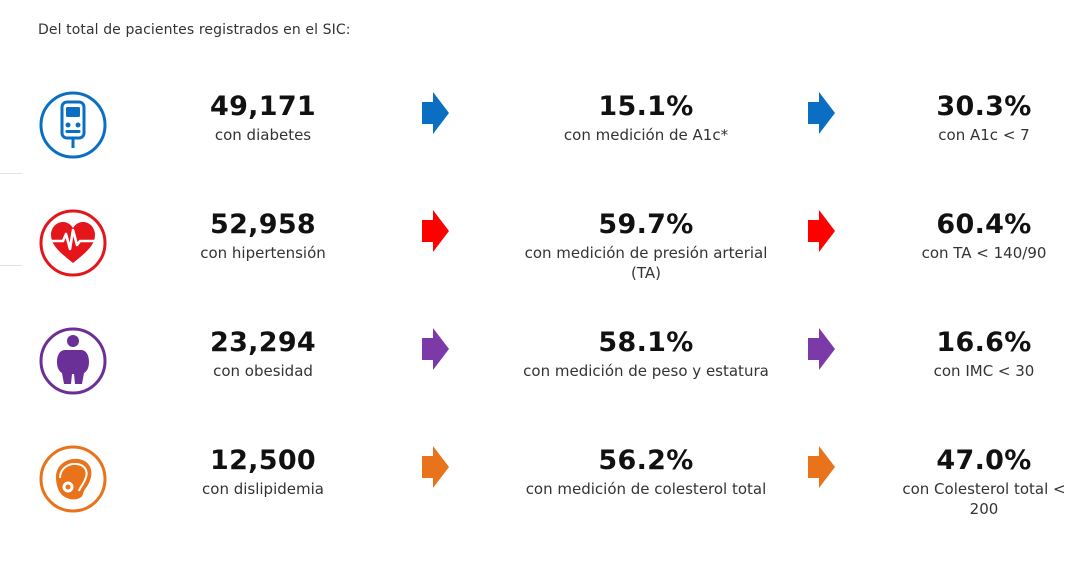  I want to click on controlled-percent-label: con TA < 140/90, so click(984, 253).